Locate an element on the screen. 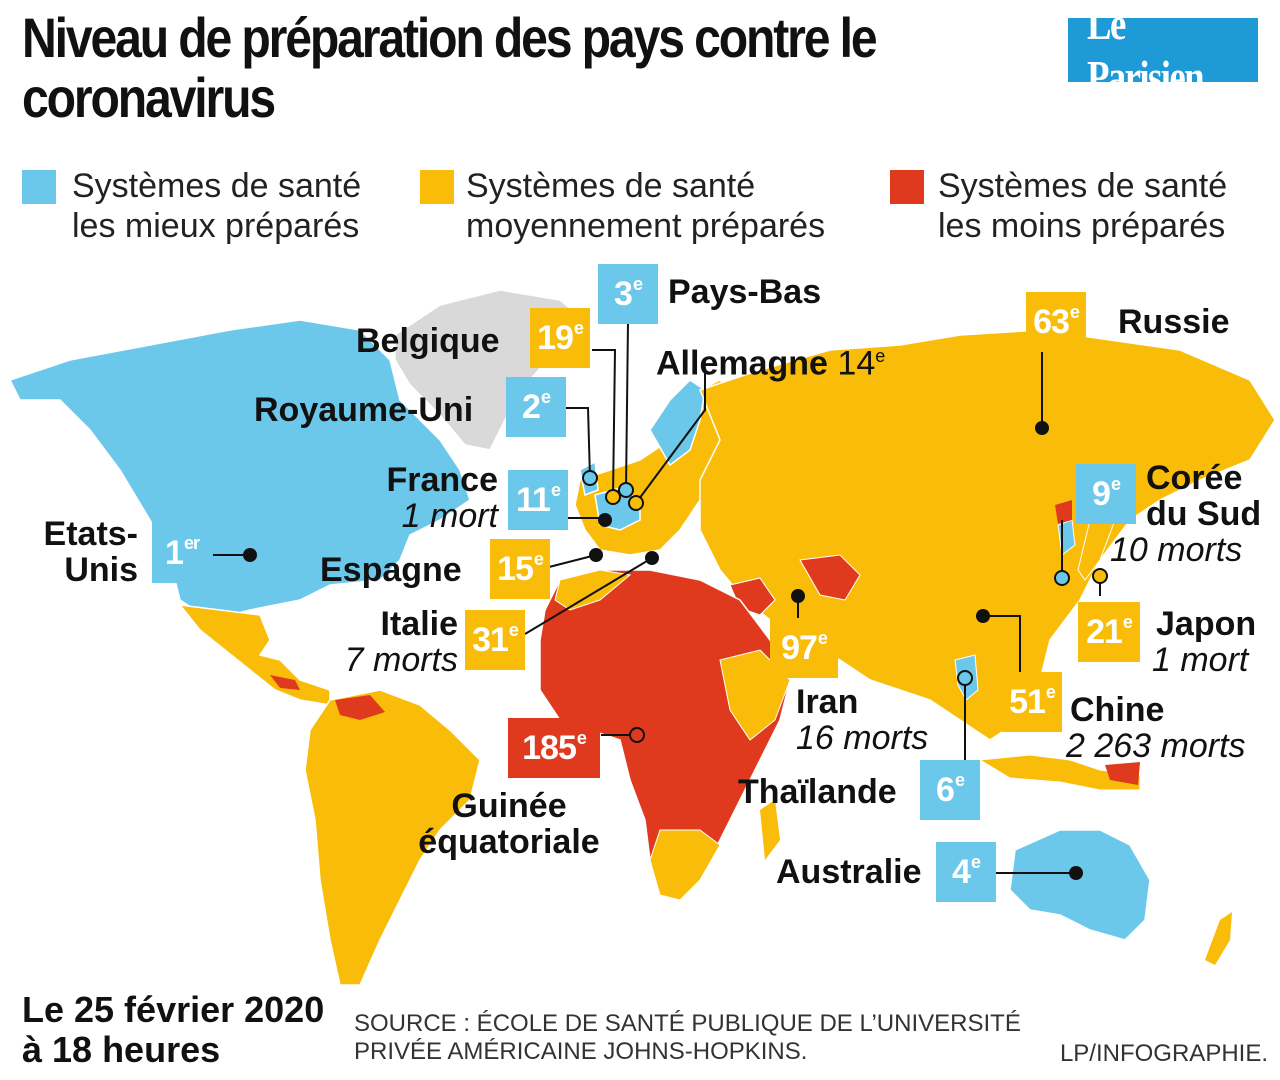  badge-belgium: 19 e is located at coordinates (560, 338).